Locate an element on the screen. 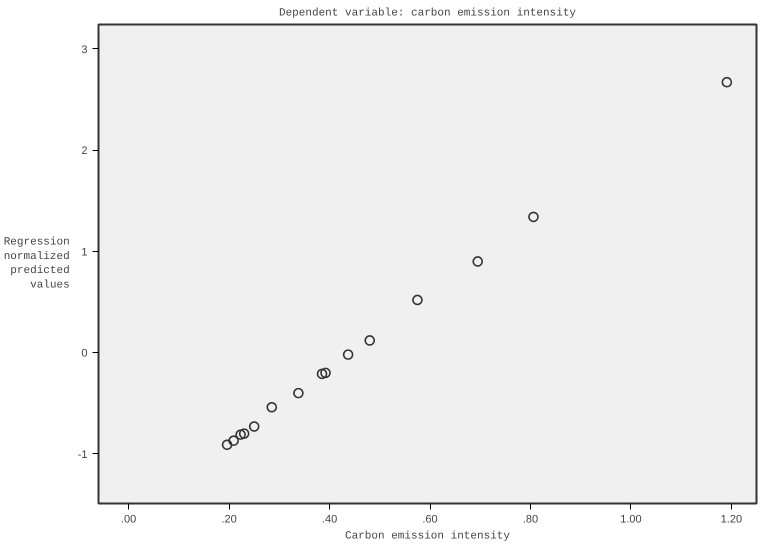  y-tick-label: 2 is located at coordinates (84, 151).